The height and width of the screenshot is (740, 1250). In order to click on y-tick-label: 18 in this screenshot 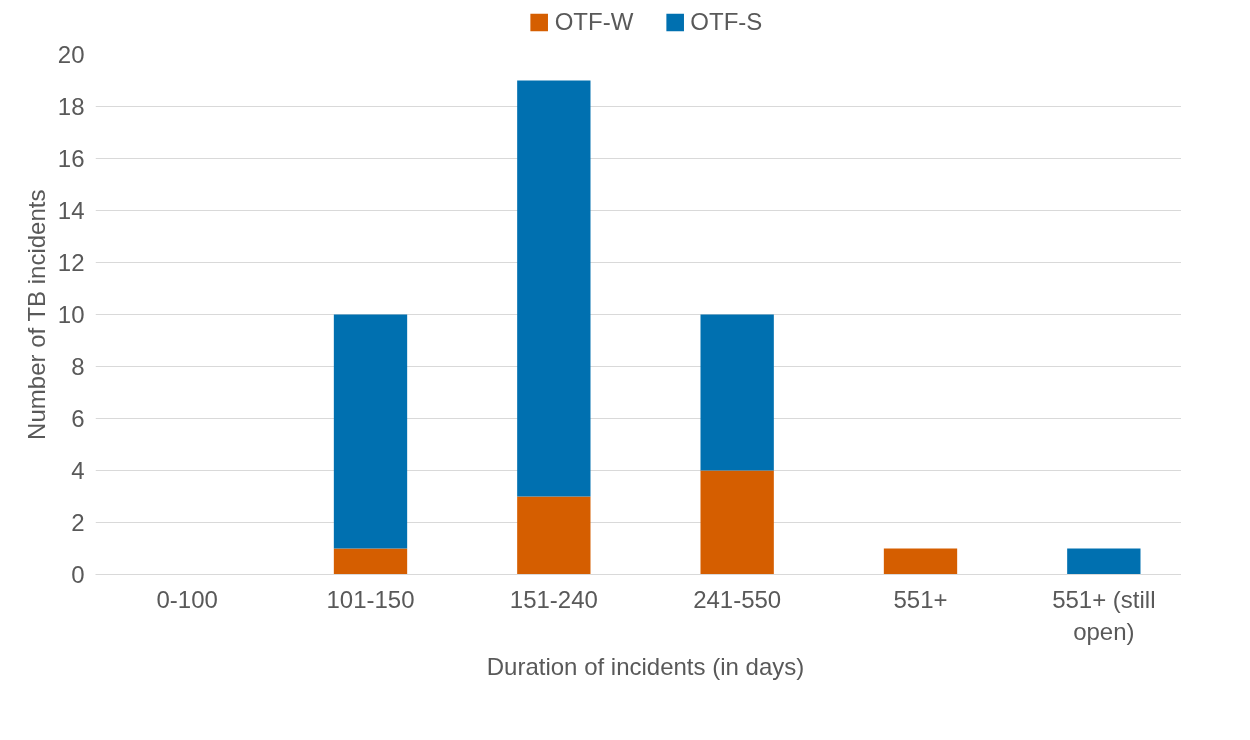, I will do `click(71, 106)`.